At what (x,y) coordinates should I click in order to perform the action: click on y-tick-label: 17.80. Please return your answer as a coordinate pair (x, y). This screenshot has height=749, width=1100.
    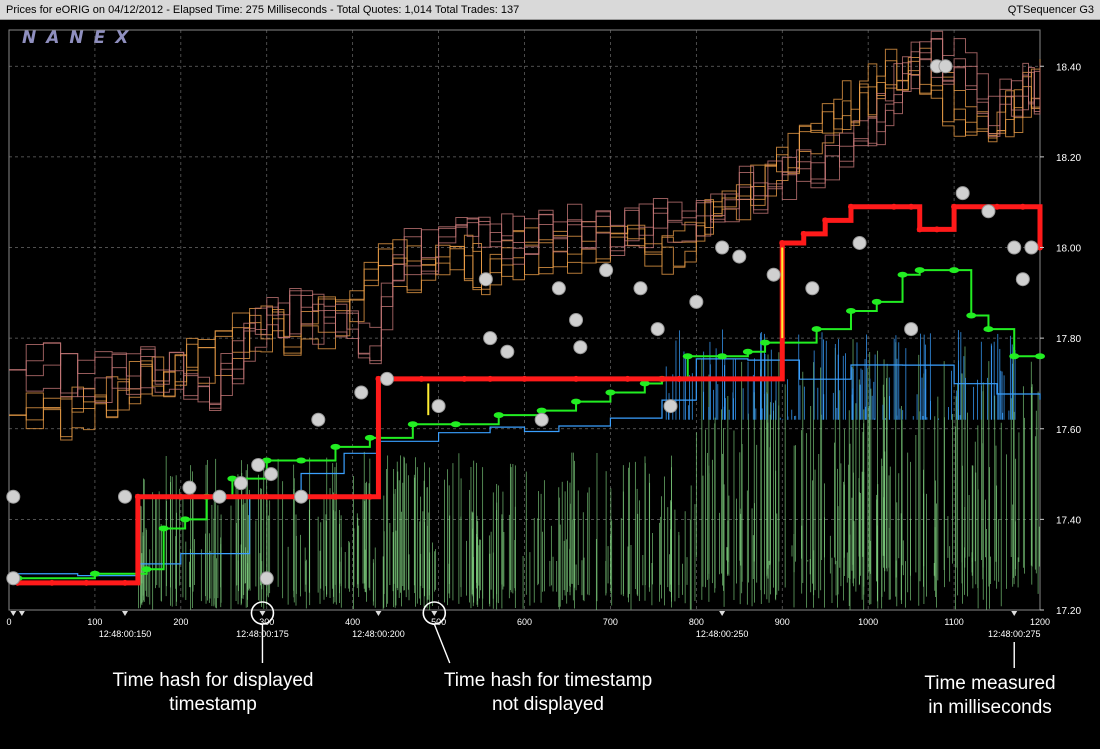
    Looking at the image, I should click on (1068, 339).